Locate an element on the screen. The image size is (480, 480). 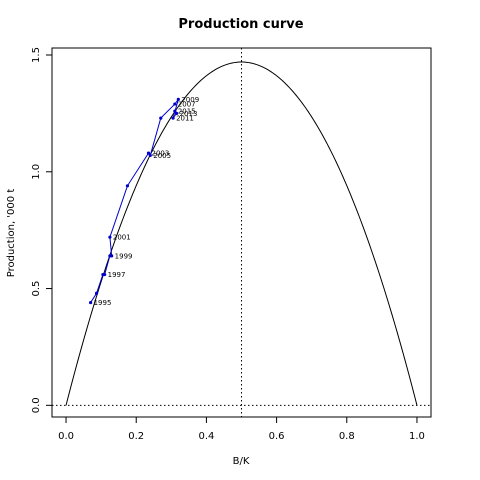
y-tick-label: 1.5 is located at coordinates (36, 55).